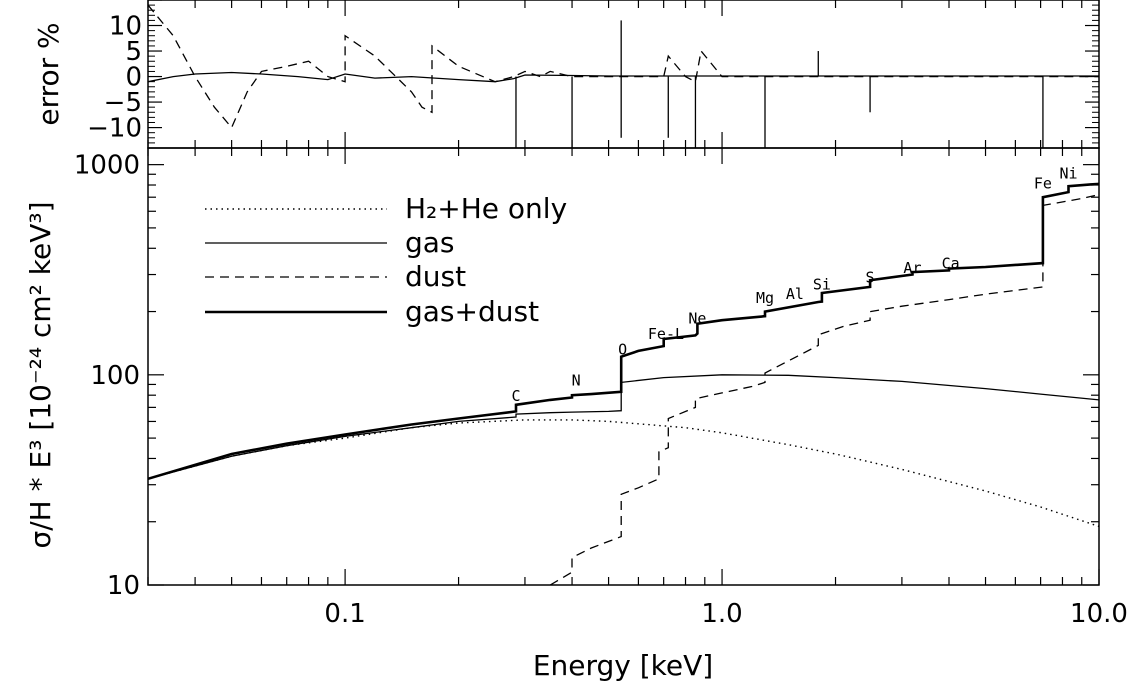 This screenshot has width=1138, height=686. What do you see at coordinates (430, 242) in the screenshot?
I see `legend-label: gas` at bounding box center [430, 242].